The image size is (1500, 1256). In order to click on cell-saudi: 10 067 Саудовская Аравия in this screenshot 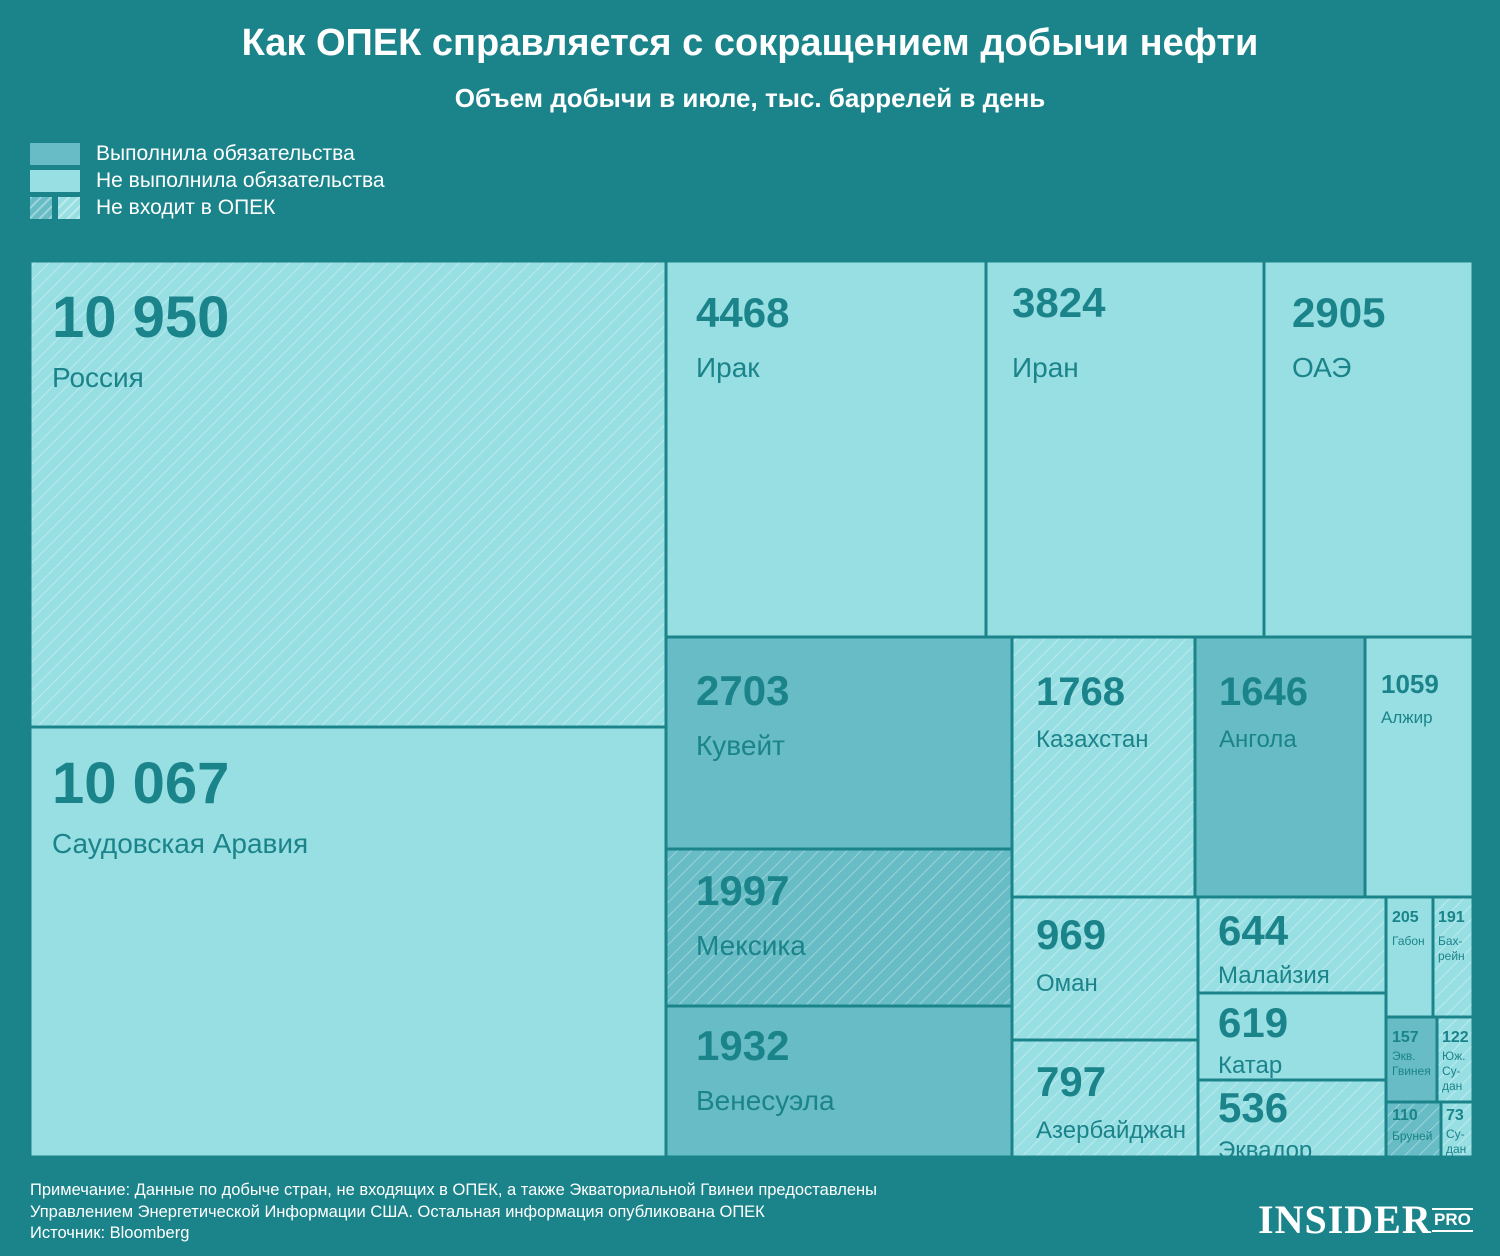, I will do `click(348, 942)`.